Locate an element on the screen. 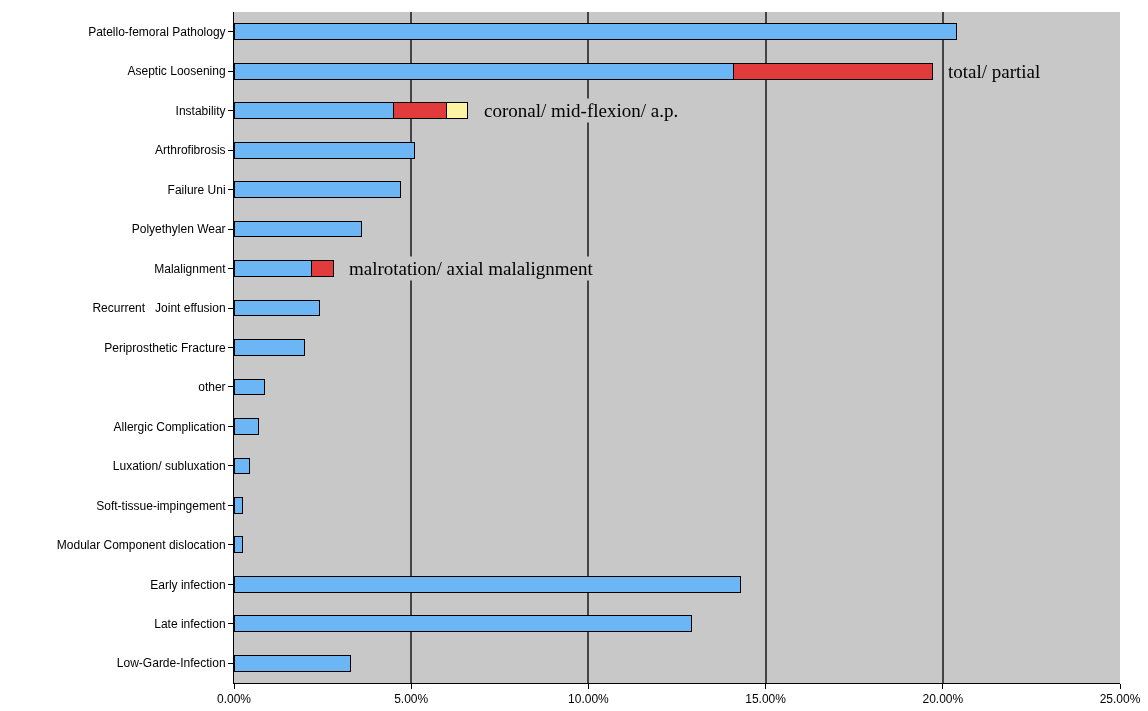  y-tick-label: Luxation/ subluxation is located at coordinates (169, 466).